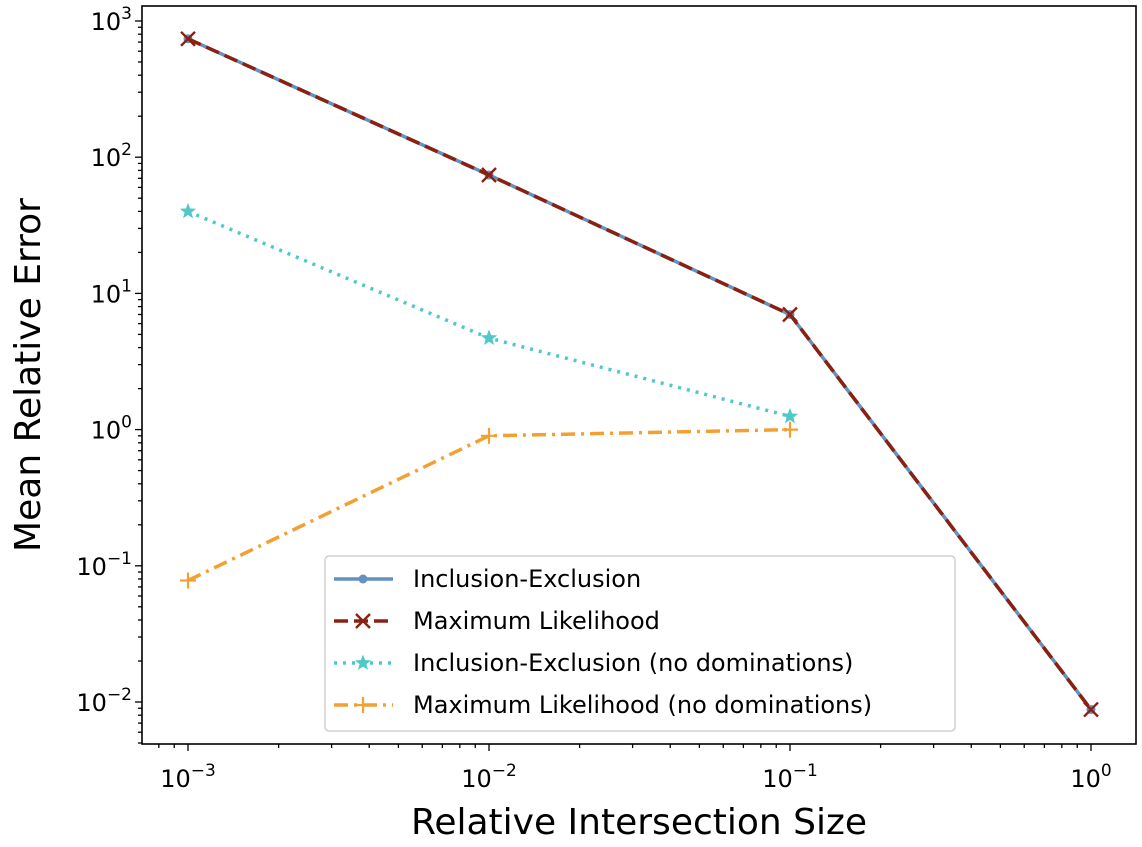 This screenshot has height=847, width=1142. I want to click on legend-item: Inclusion-Exclusion (no dominations), so click(593, 663).